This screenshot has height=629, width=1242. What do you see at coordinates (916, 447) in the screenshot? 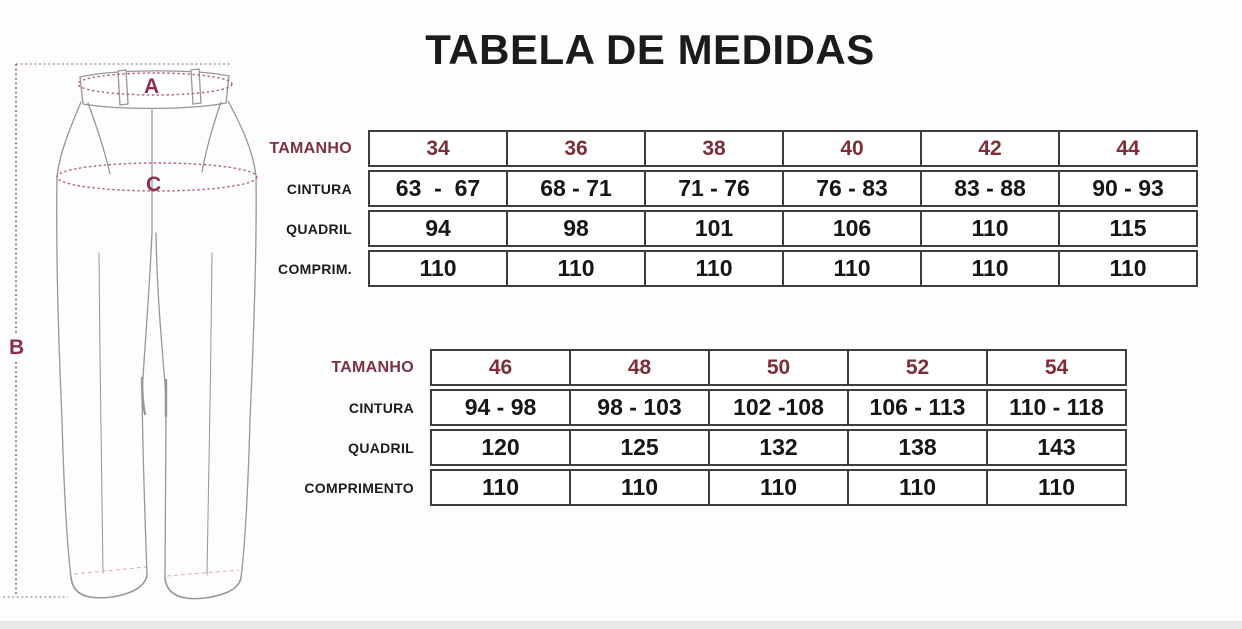
I see `value-cell: 138` at bounding box center [916, 447].